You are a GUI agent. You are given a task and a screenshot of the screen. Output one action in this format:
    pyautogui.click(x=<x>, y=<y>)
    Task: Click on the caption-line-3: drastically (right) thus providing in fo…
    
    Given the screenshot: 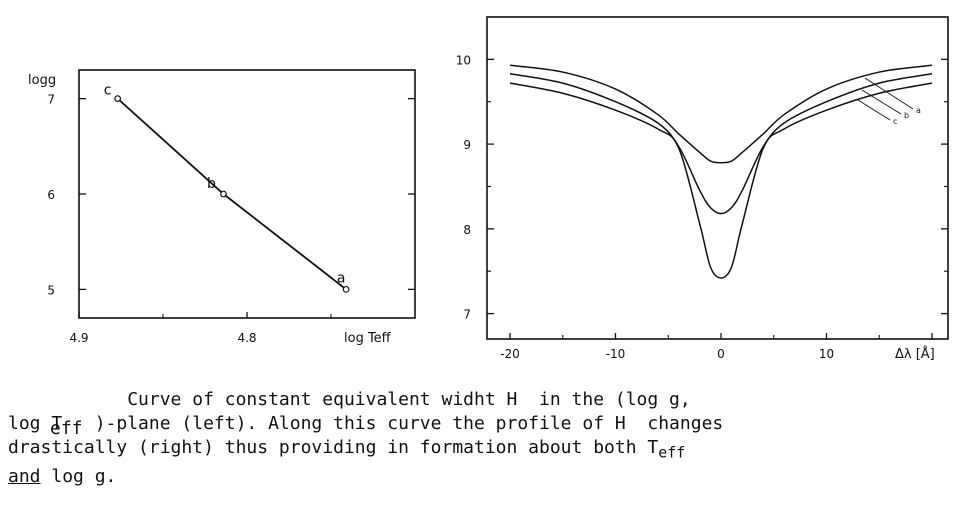 What is the action you would take?
    pyautogui.click(x=483, y=450)
    